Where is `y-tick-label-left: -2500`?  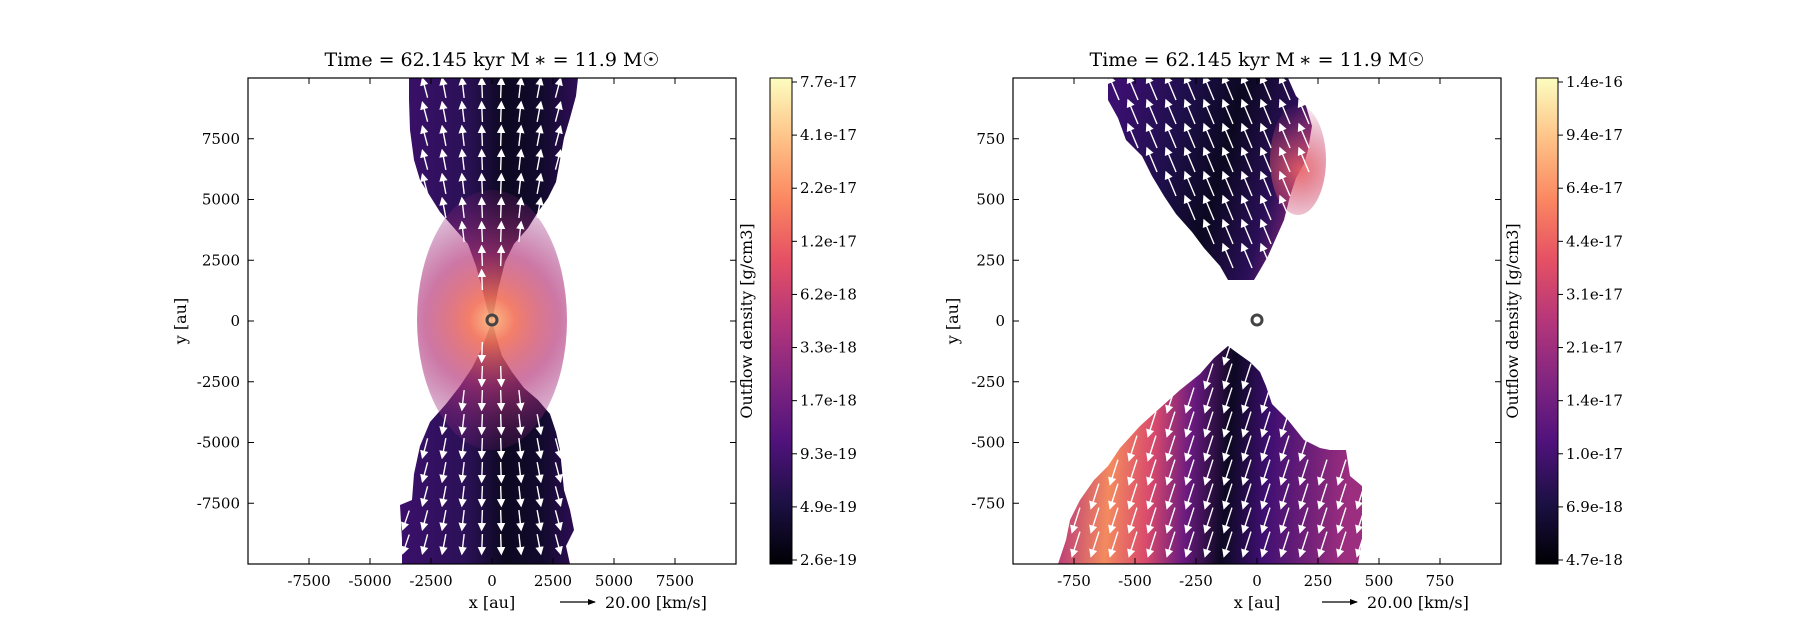 y-tick-label-left: -2500 is located at coordinates (218, 382).